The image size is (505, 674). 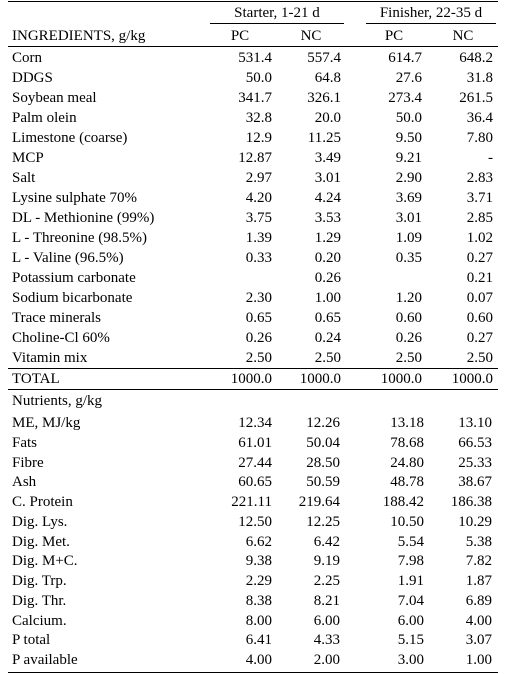 I want to click on ingredients-value-starter-nc: 11.25, so click(x=324, y=138).